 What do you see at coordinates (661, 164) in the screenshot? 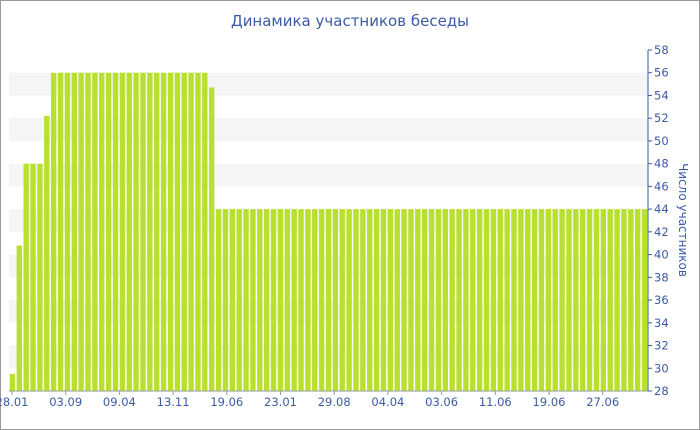
I see `y-tick-label: 48` at bounding box center [661, 164].